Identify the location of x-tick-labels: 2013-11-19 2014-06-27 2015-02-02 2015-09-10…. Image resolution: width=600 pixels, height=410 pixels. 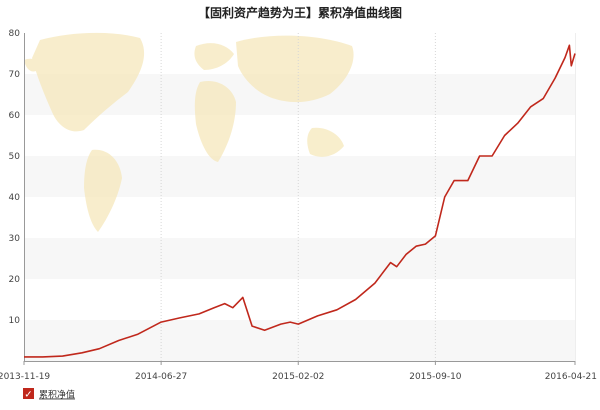
(298, 377).